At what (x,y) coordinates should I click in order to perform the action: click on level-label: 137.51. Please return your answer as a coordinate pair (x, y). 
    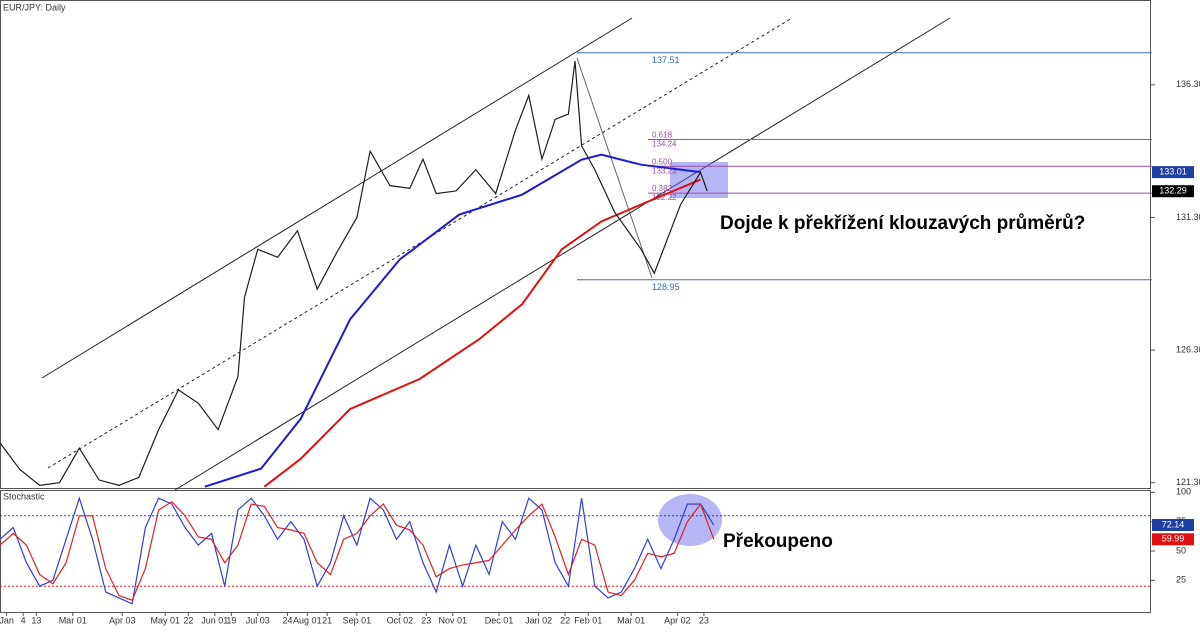
    Looking at the image, I should click on (666, 60).